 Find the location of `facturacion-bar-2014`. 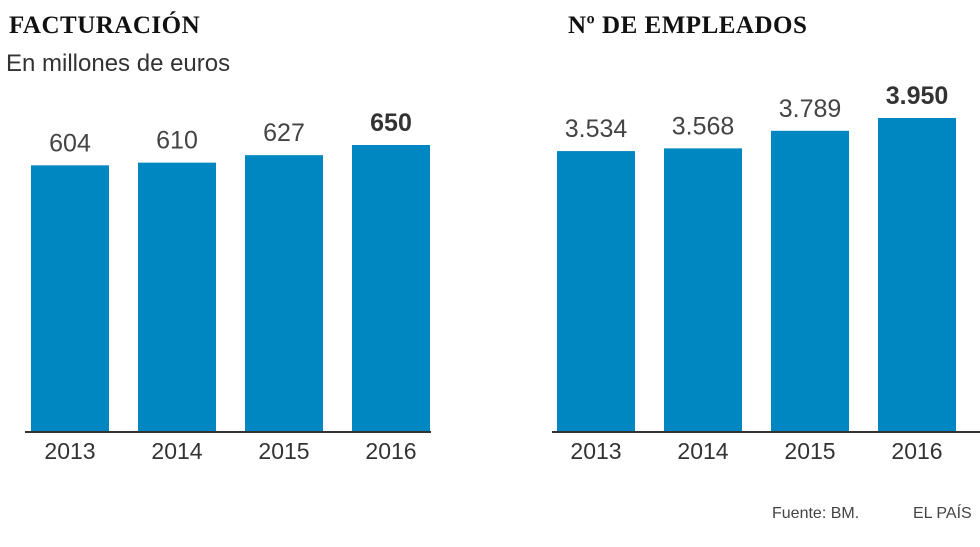

facturacion-bar-2014 is located at coordinates (177, 297).